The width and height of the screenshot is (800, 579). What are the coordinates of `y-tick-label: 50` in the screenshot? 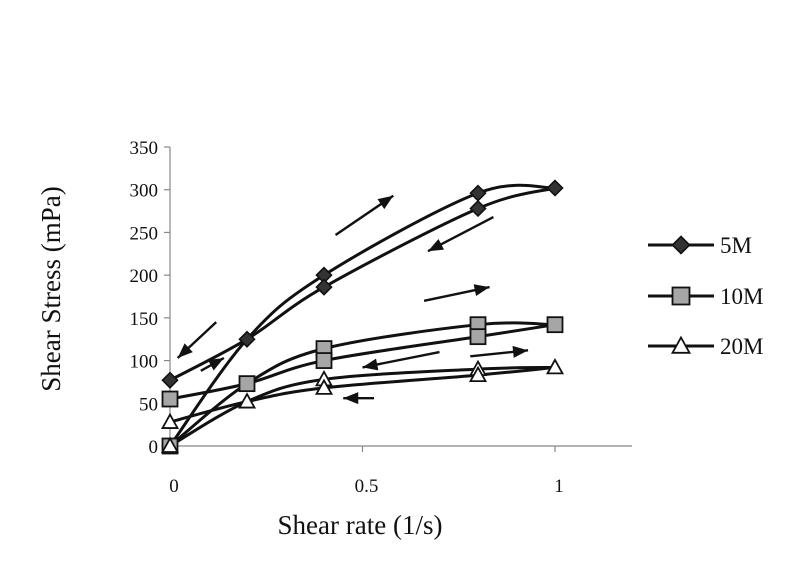 It's located at (148, 404).